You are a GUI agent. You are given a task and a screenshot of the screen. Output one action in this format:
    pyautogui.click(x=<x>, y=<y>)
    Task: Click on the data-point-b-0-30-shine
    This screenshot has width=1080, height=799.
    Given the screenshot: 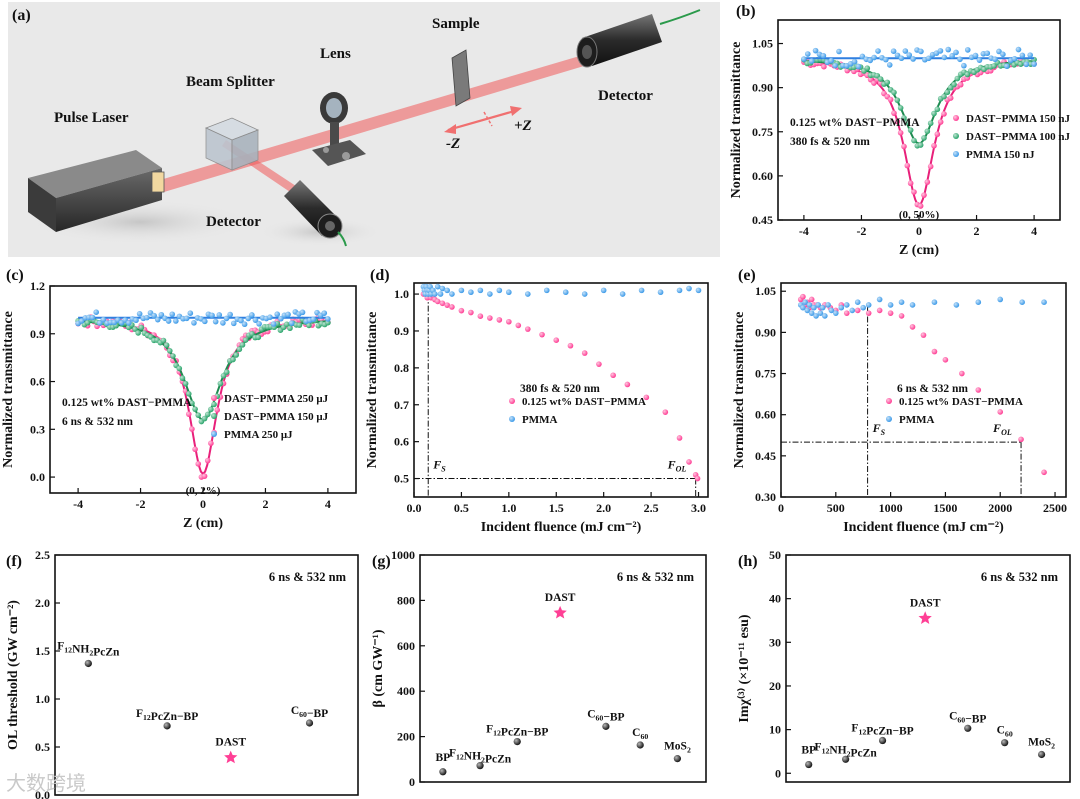 What is the action you would take?
    pyautogui.click(x=904, y=146)
    